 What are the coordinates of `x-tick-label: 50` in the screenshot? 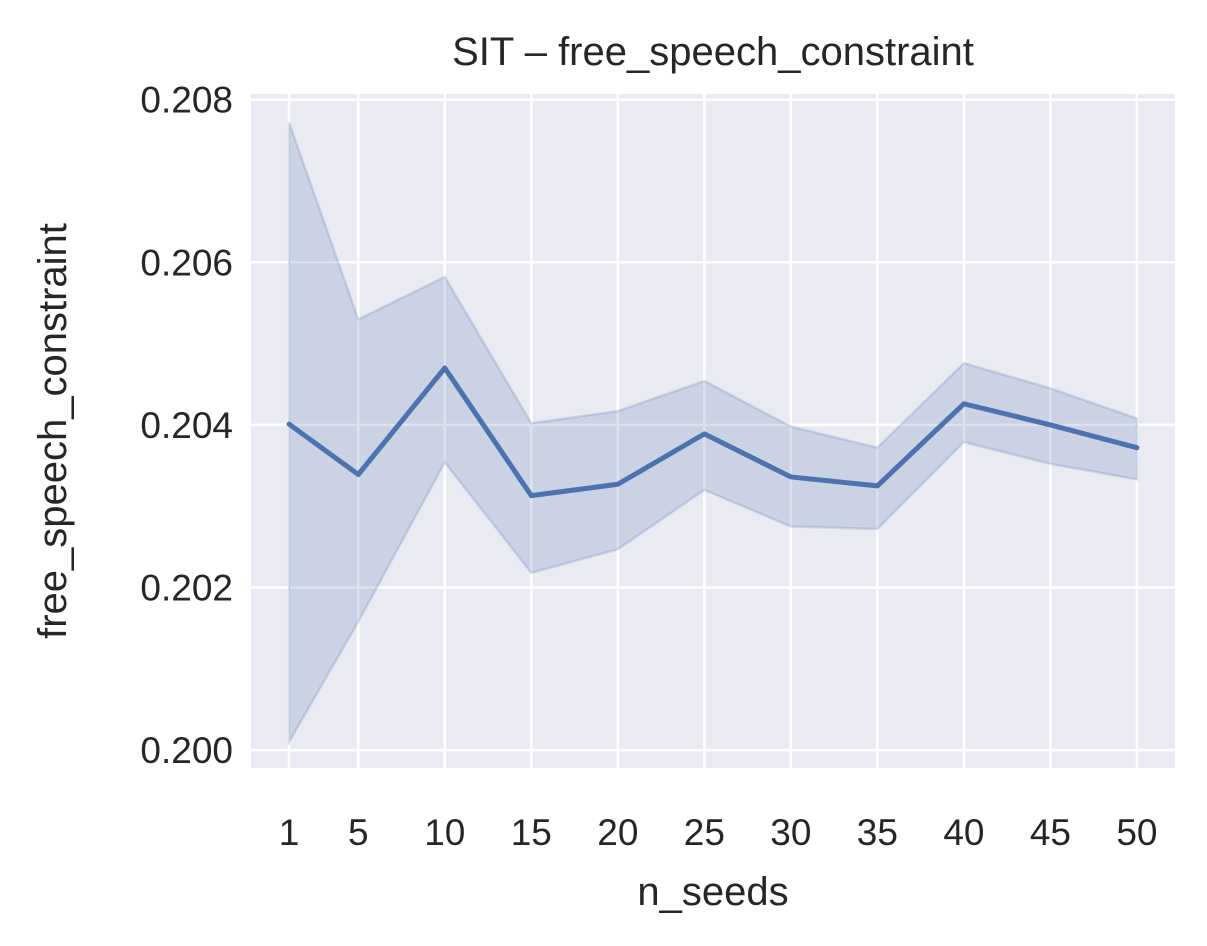 It's located at (1136, 832).